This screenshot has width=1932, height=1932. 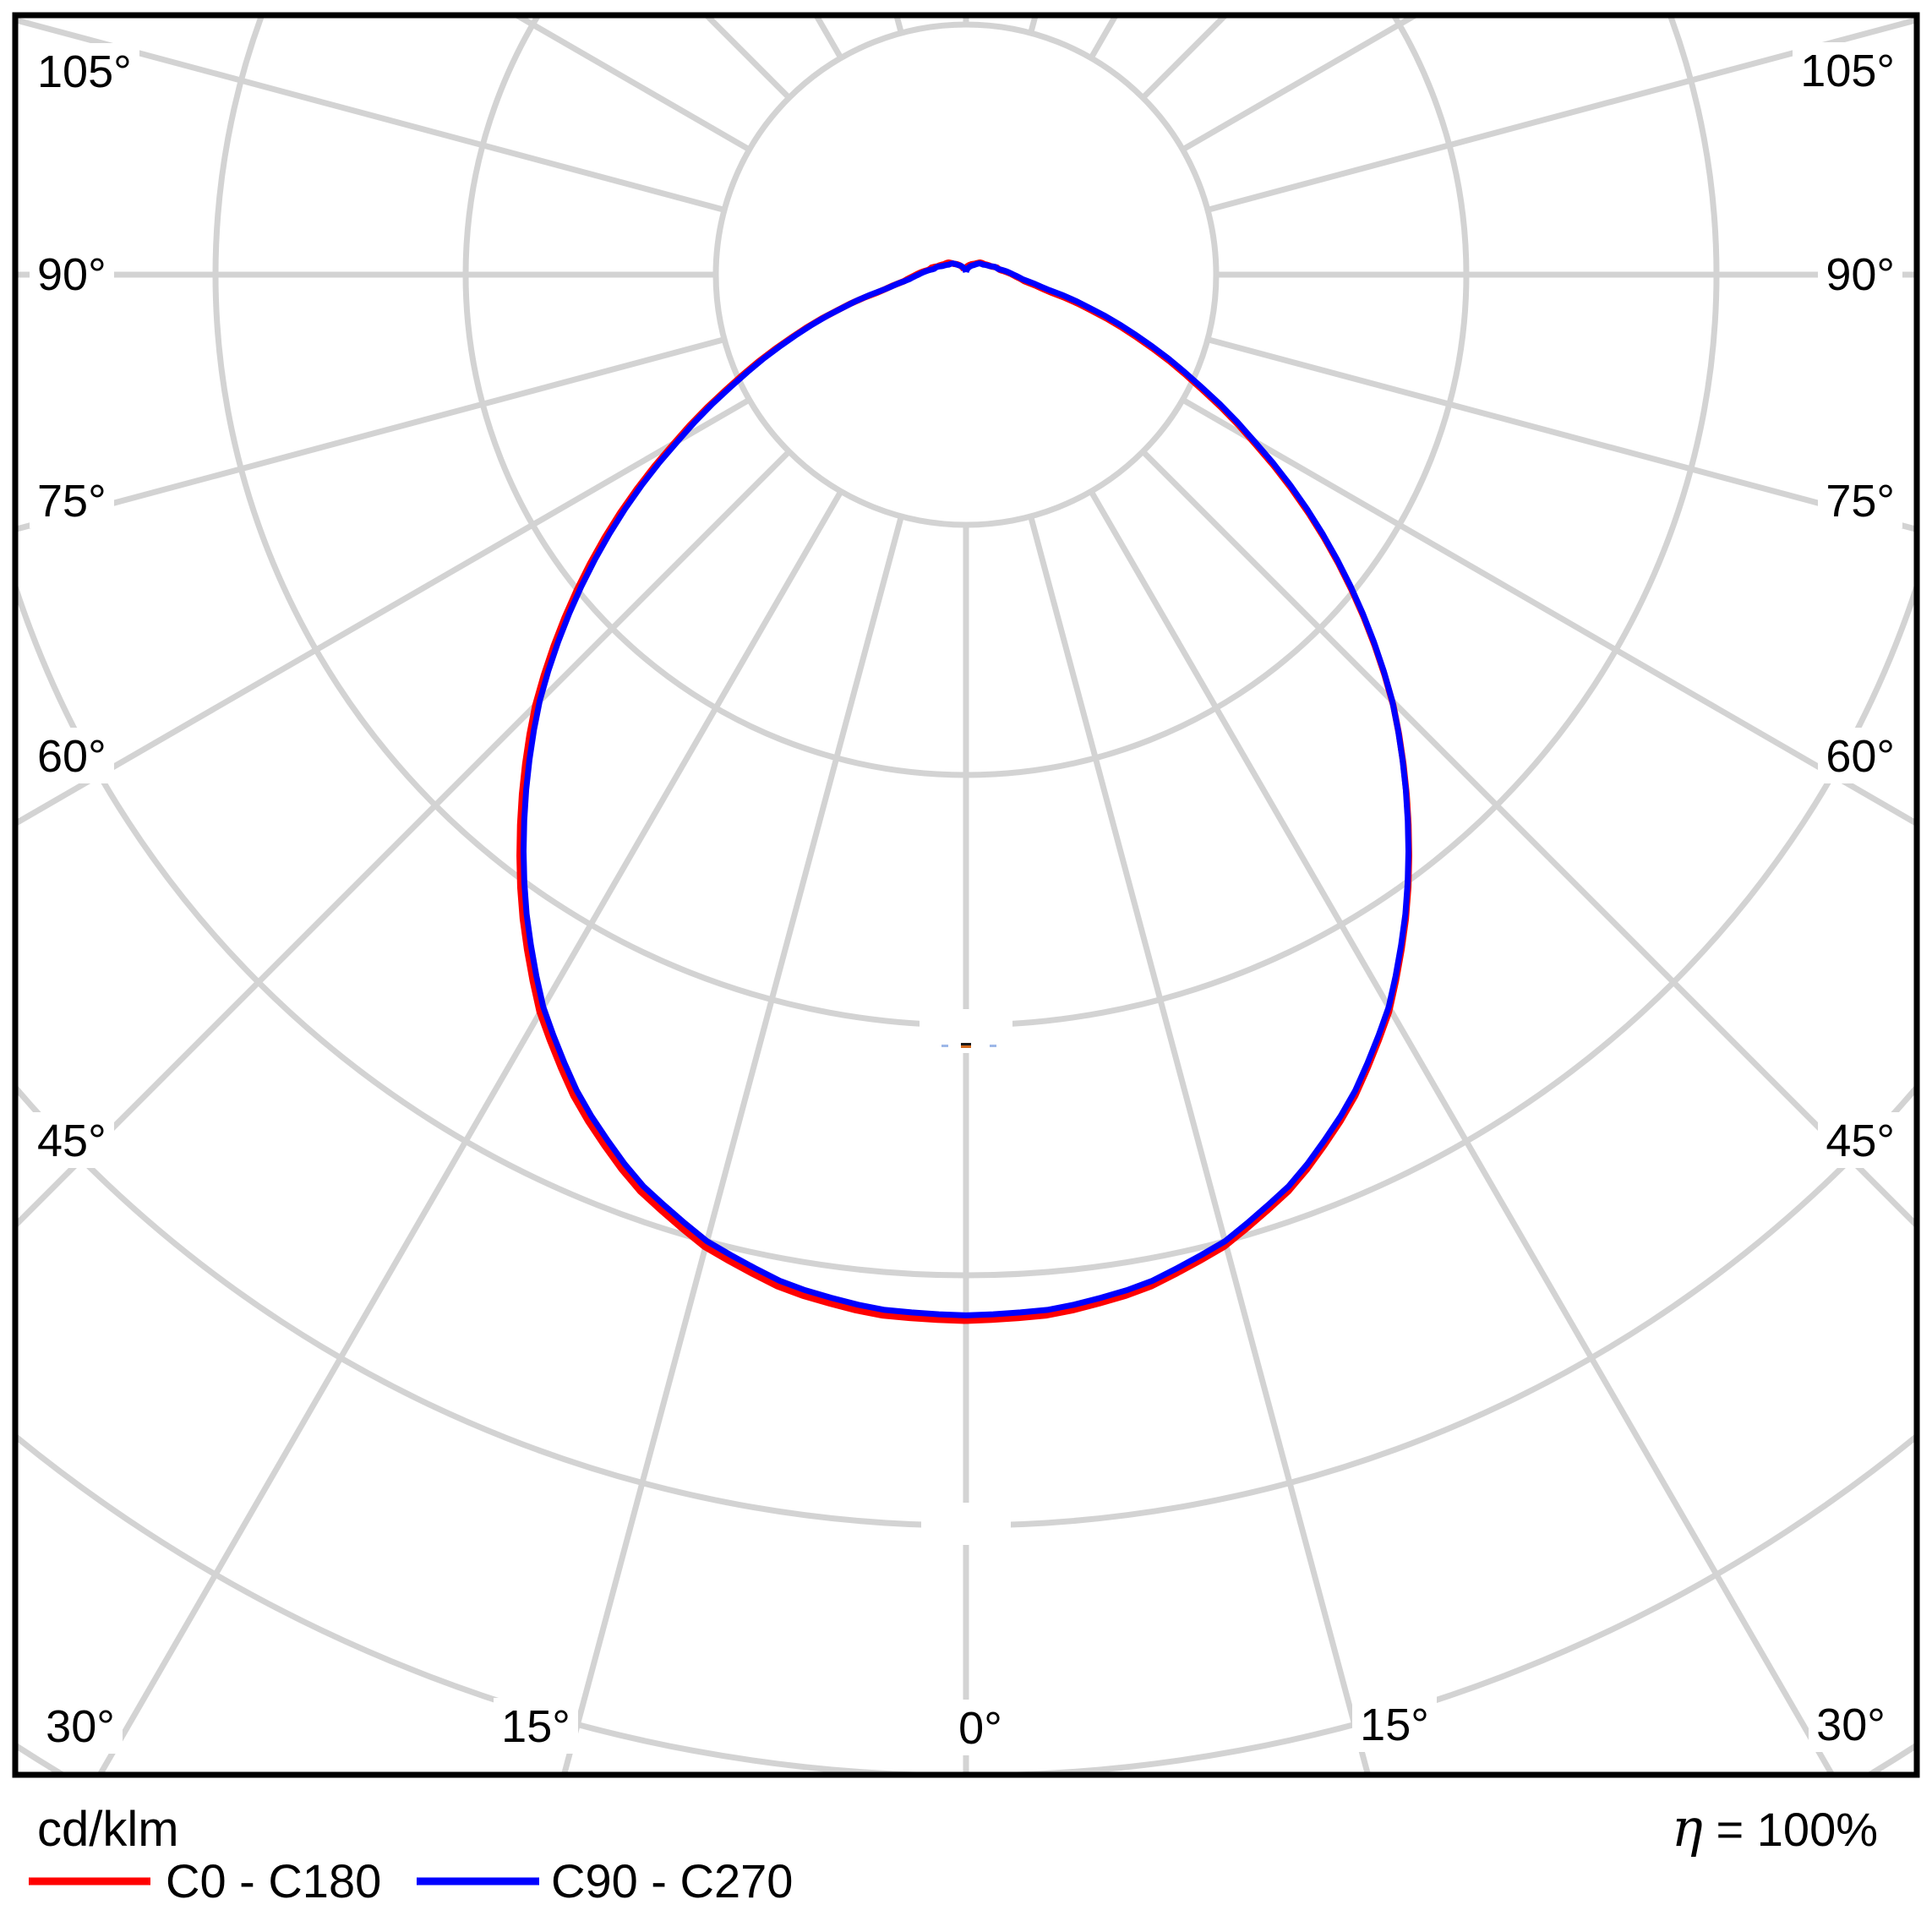 I want to click on axis-label-artifact, so click(x=968, y=1045).